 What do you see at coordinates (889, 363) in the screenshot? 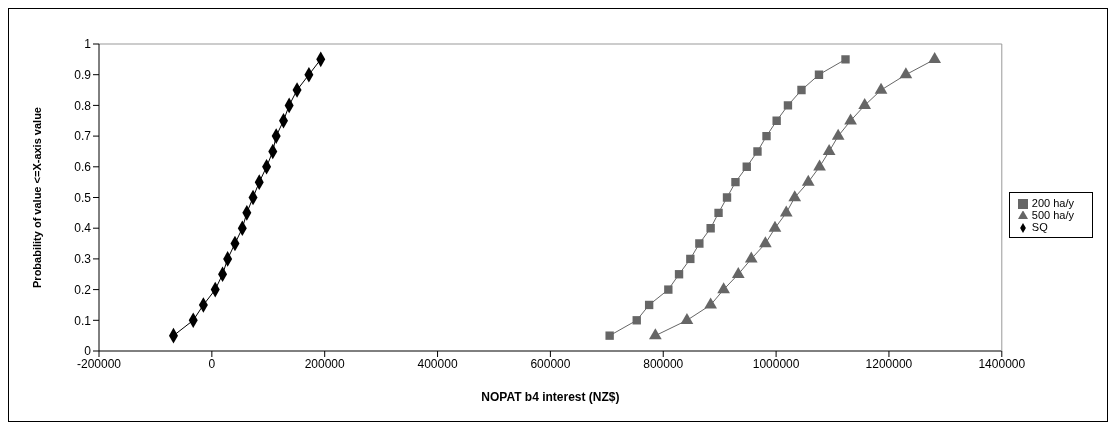
I see `x-tick-label: 1200000` at bounding box center [889, 363].